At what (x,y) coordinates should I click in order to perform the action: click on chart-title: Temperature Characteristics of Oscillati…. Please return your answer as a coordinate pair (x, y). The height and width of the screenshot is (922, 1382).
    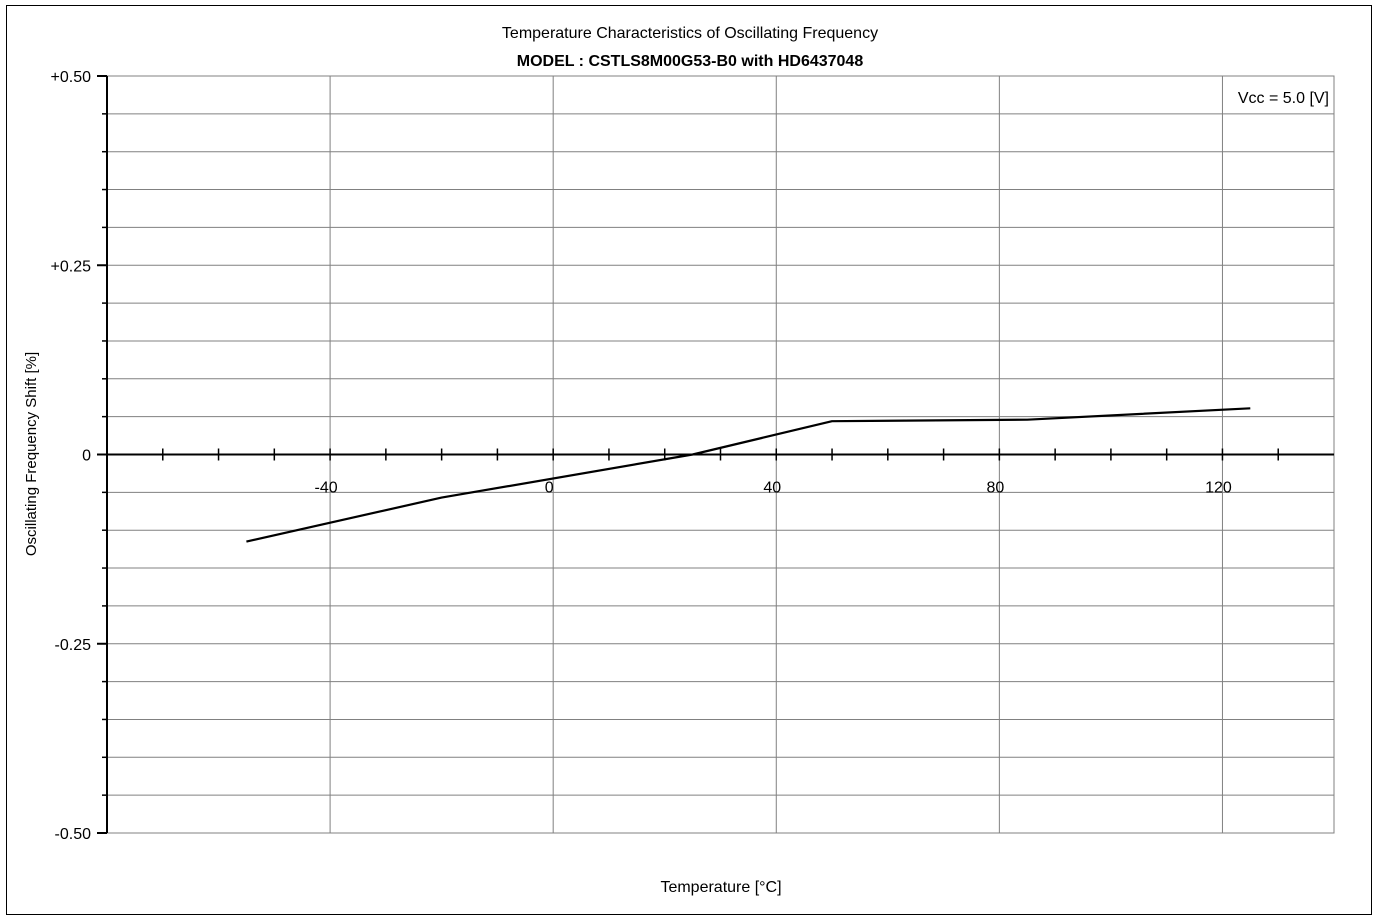
    Looking at the image, I should click on (690, 33).